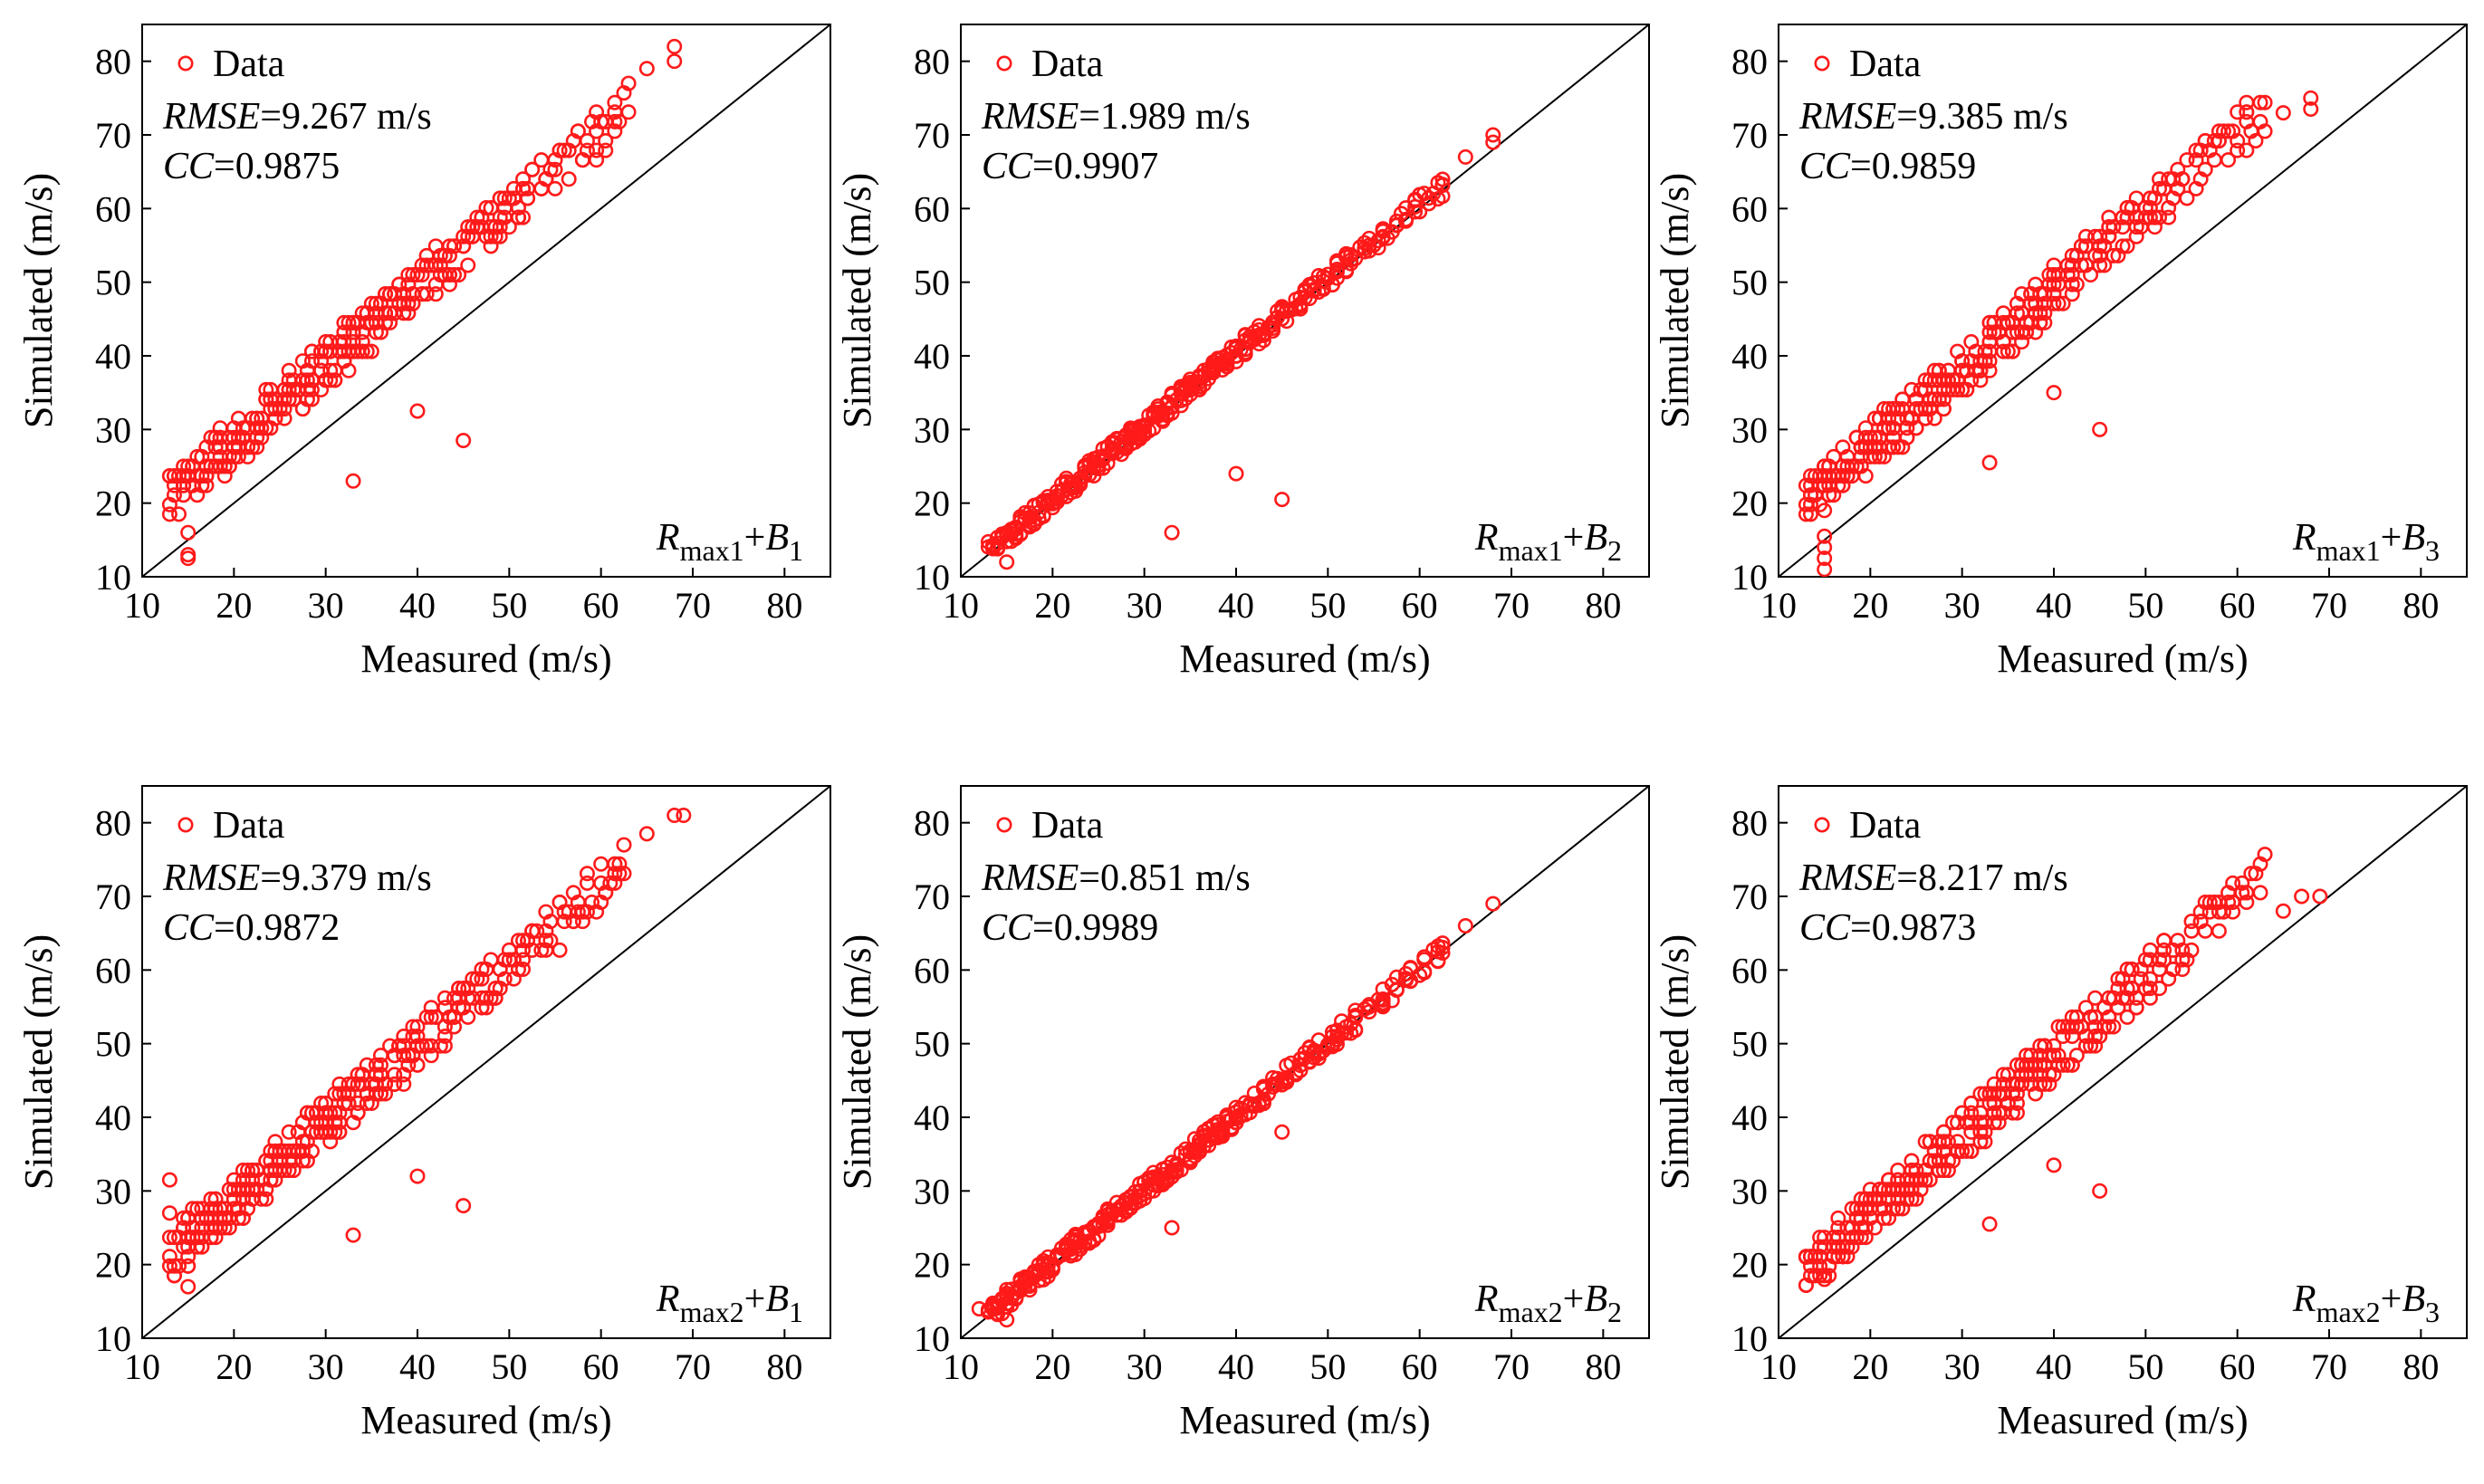 The image size is (2484, 1484). What do you see at coordinates (2054, 1366) in the screenshot?
I see `x-tick-label: 40` at bounding box center [2054, 1366].